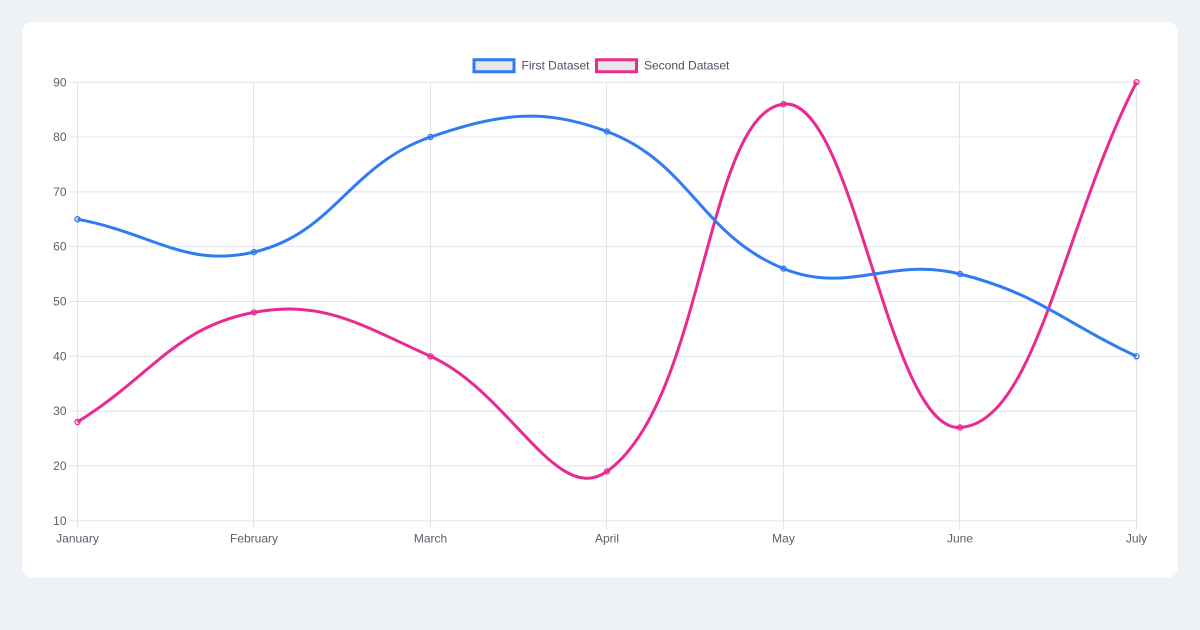 This screenshot has width=1200, height=630. I want to click on svg-text: July, so click(1136, 539).